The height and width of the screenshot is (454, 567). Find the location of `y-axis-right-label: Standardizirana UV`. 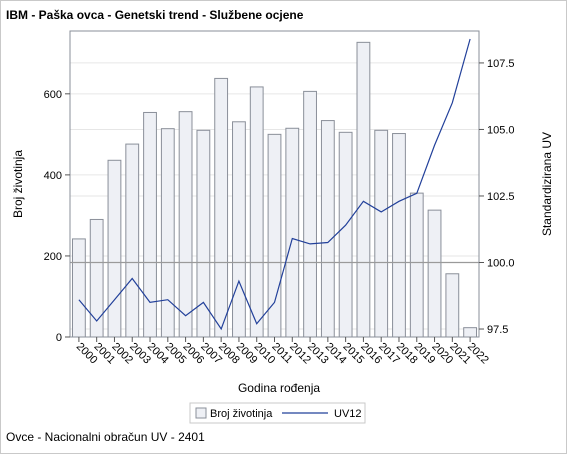

y-axis-right-label: Standardizirana UV is located at coordinates (547, 184).